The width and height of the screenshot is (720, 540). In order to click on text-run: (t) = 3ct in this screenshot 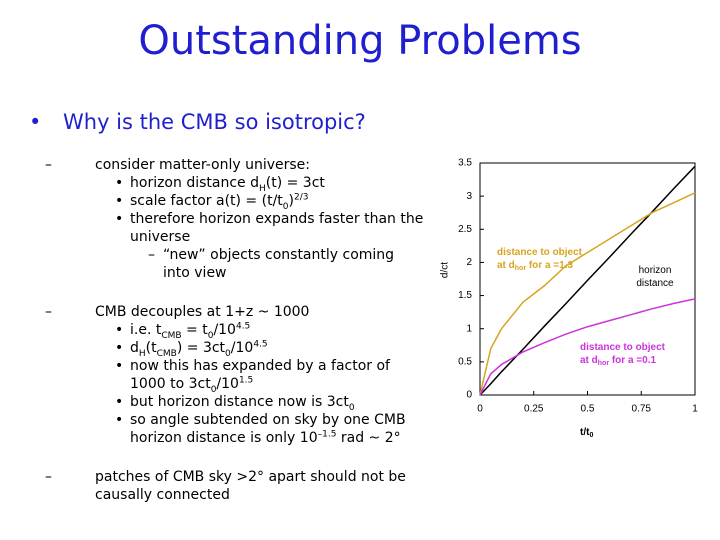, I will do `click(295, 183)`.